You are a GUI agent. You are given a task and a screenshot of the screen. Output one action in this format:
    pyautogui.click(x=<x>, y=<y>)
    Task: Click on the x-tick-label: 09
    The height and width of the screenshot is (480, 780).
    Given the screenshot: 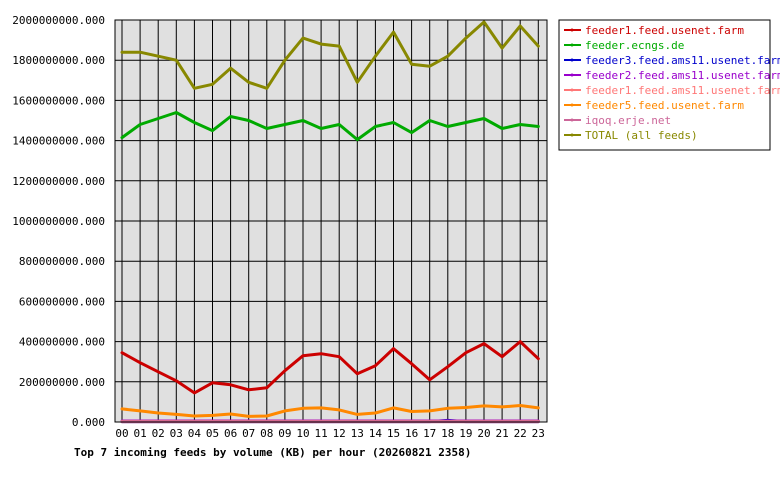 What is the action you would take?
    pyautogui.click(x=284, y=433)
    